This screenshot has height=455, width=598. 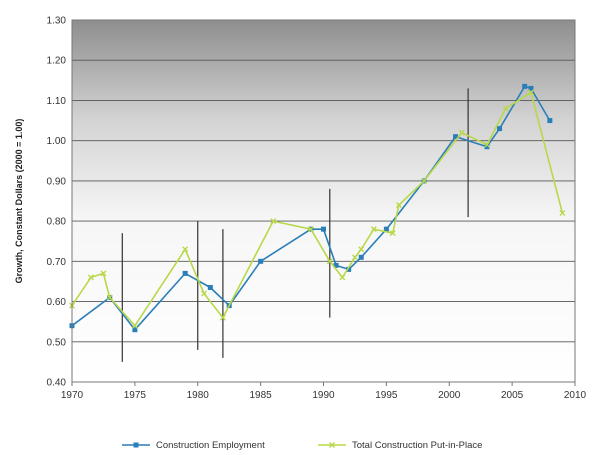 What do you see at coordinates (57, 61) in the screenshot?
I see `y-tick-label: 1.20` at bounding box center [57, 61].